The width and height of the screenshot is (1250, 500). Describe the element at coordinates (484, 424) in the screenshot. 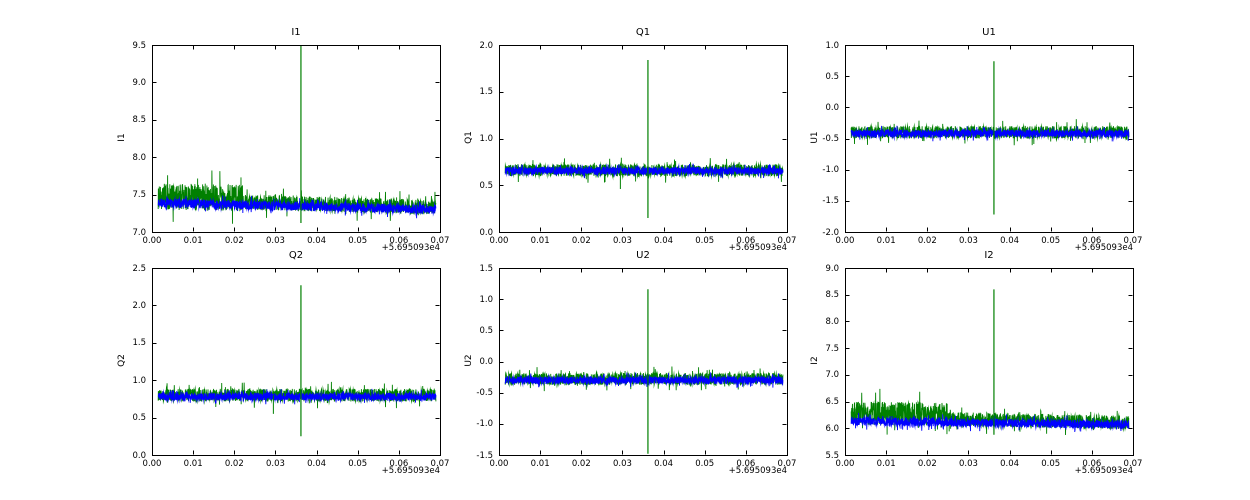

I see `y-tick-label: -1.0` at that location.